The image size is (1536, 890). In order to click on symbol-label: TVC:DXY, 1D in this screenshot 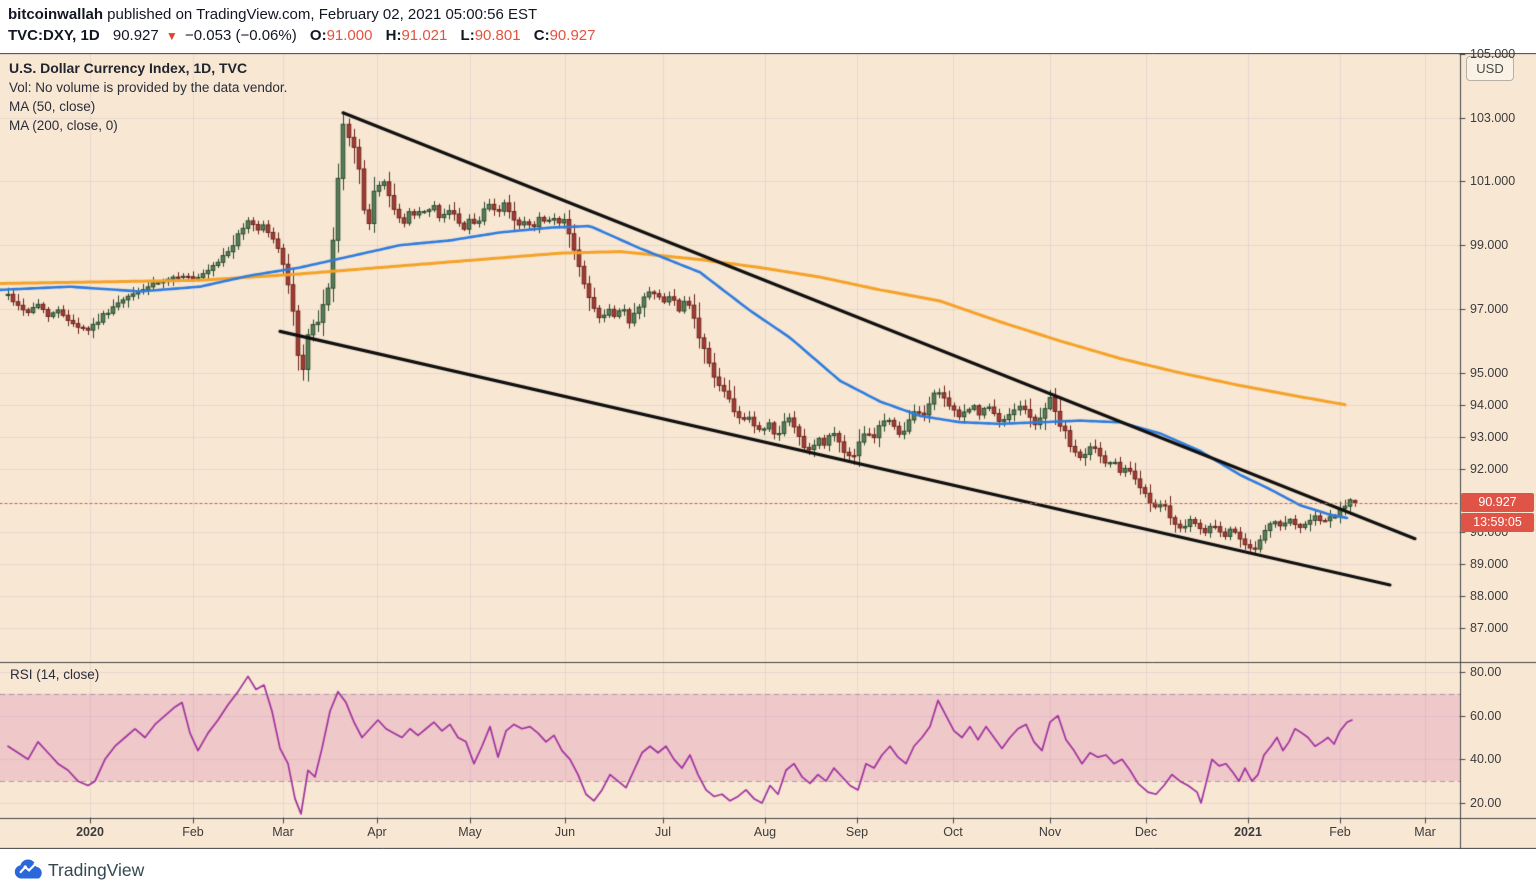, I will do `click(54, 35)`.